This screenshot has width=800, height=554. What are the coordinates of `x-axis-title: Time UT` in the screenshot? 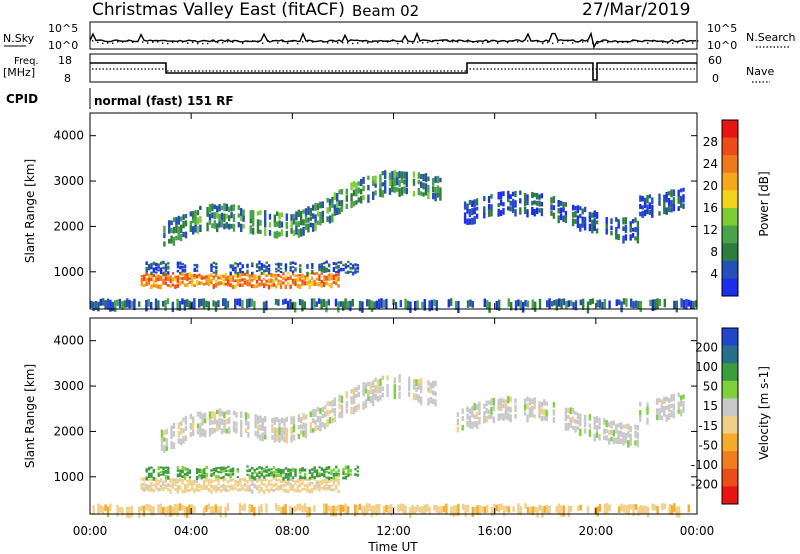 It's located at (392, 547).